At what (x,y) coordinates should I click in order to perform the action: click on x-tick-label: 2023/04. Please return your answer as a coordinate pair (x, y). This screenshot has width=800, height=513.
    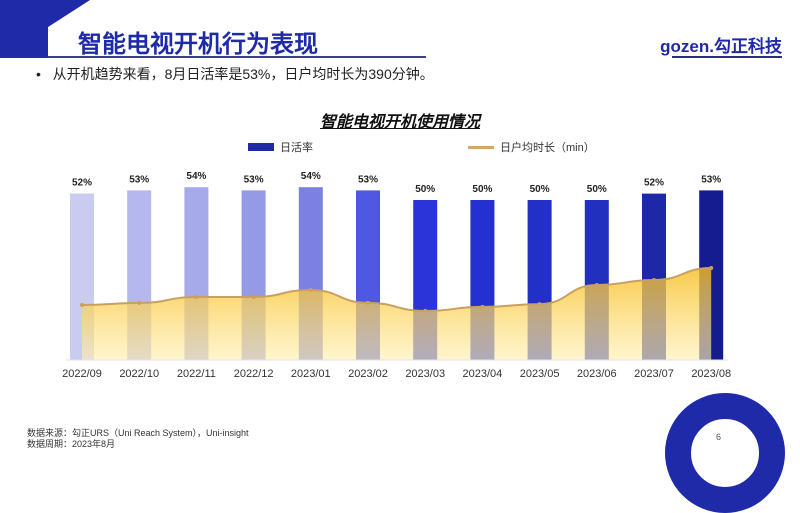
    Looking at the image, I should click on (483, 374).